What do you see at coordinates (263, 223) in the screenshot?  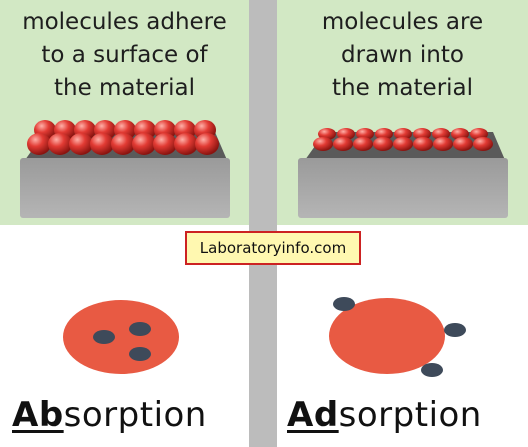 I see `center-divider` at bounding box center [263, 223].